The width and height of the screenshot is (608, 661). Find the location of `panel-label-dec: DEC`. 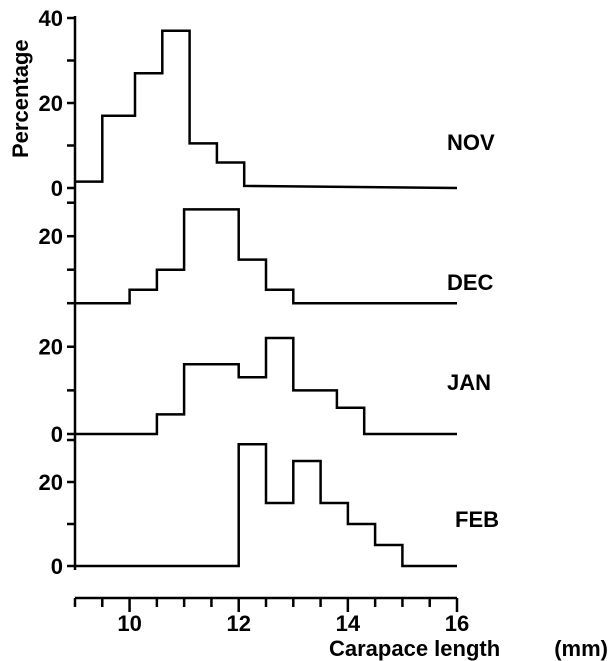

panel-label-dec: DEC is located at coordinates (470, 282).